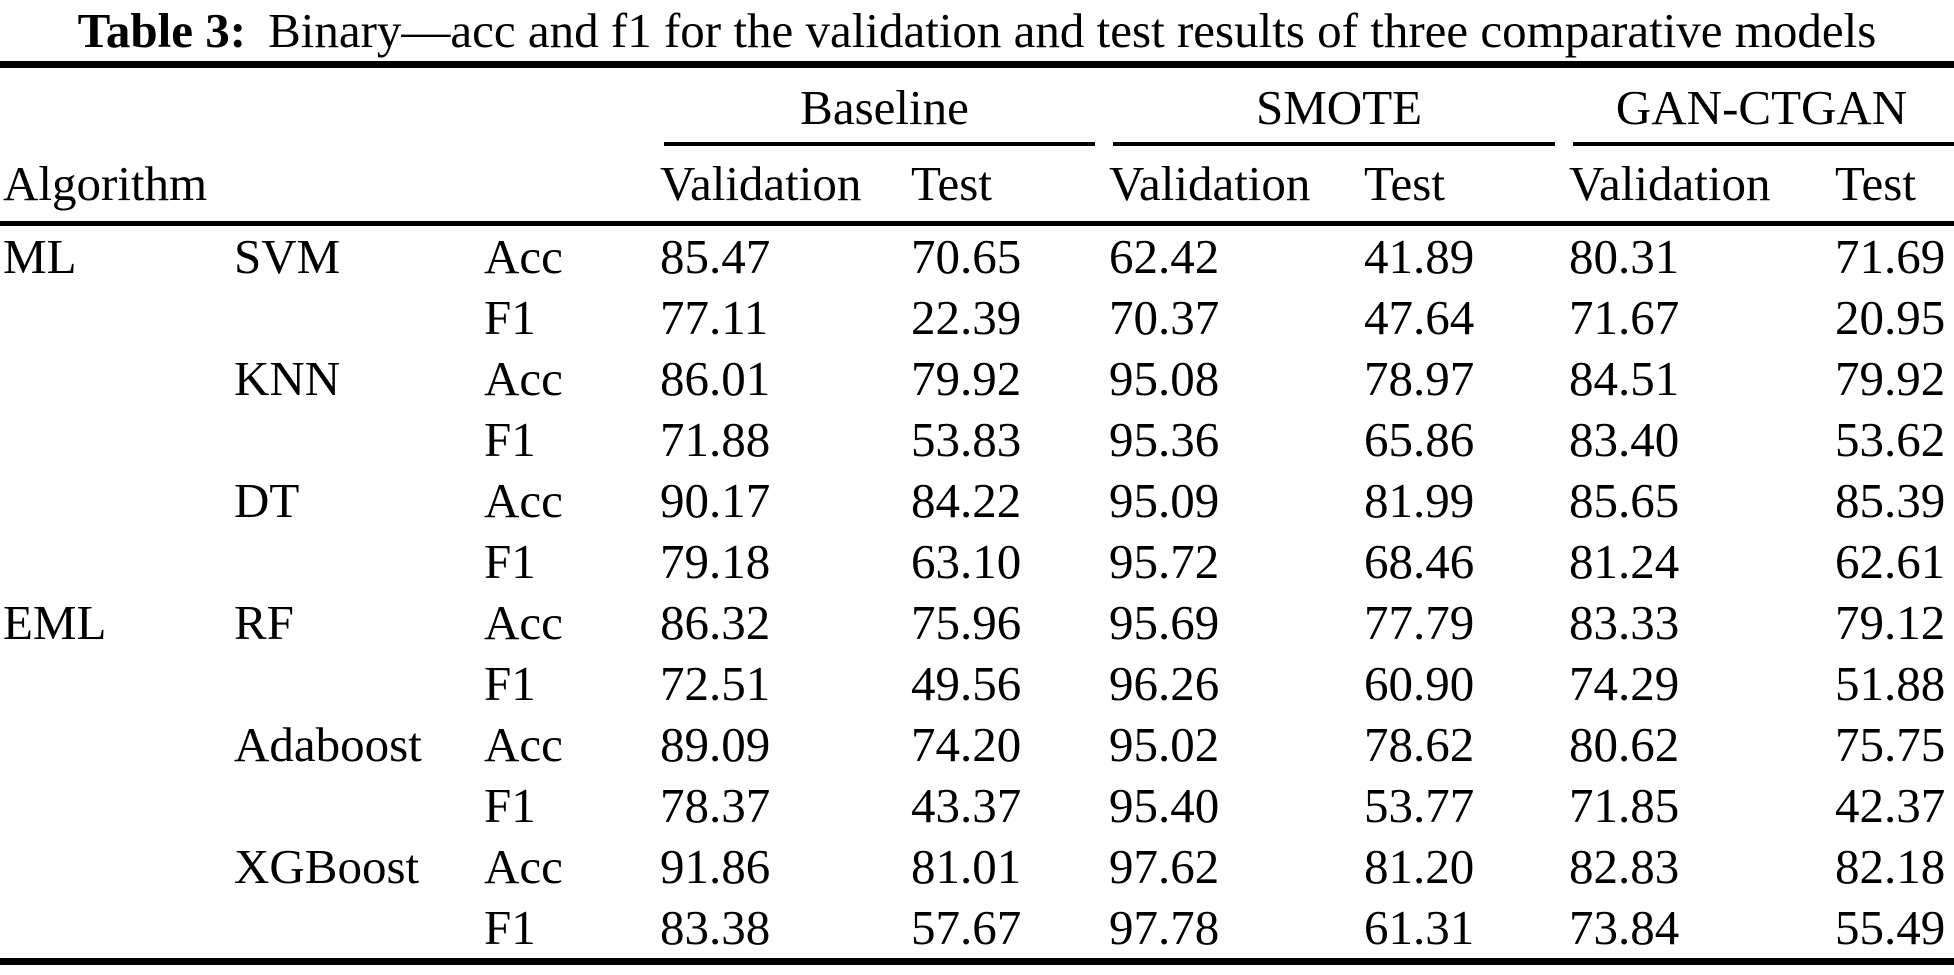 The width and height of the screenshot is (1954, 975). Describe the element at coordinates (1624, 500) in the screenshot. I see `value-cell: 85.65` at that location.